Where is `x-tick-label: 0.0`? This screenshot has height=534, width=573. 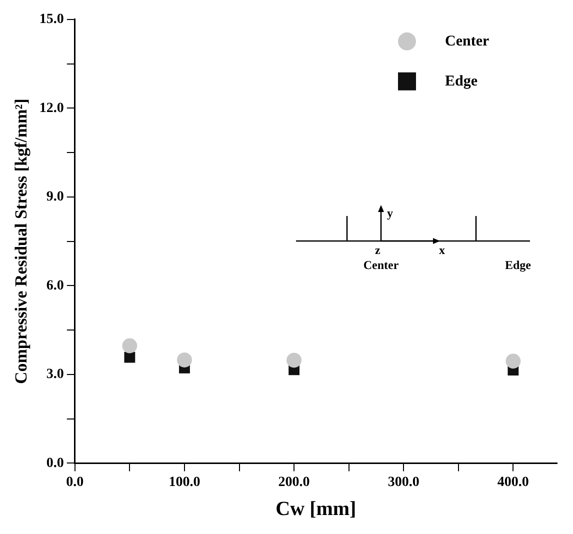 x-tick-label: 0.0 is located at coordinates (75, 482).